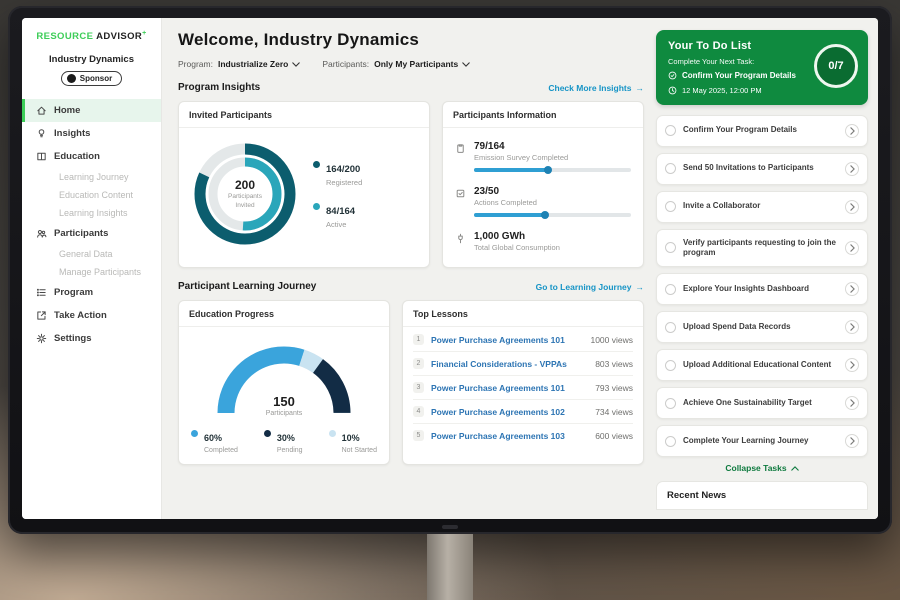 Image resolution: width=900 pixels, height=600 pixels. Describe the element at coordinates (119, 37) in the screenshot. I see `logo-text-secondary: ADVISOR` at that location.